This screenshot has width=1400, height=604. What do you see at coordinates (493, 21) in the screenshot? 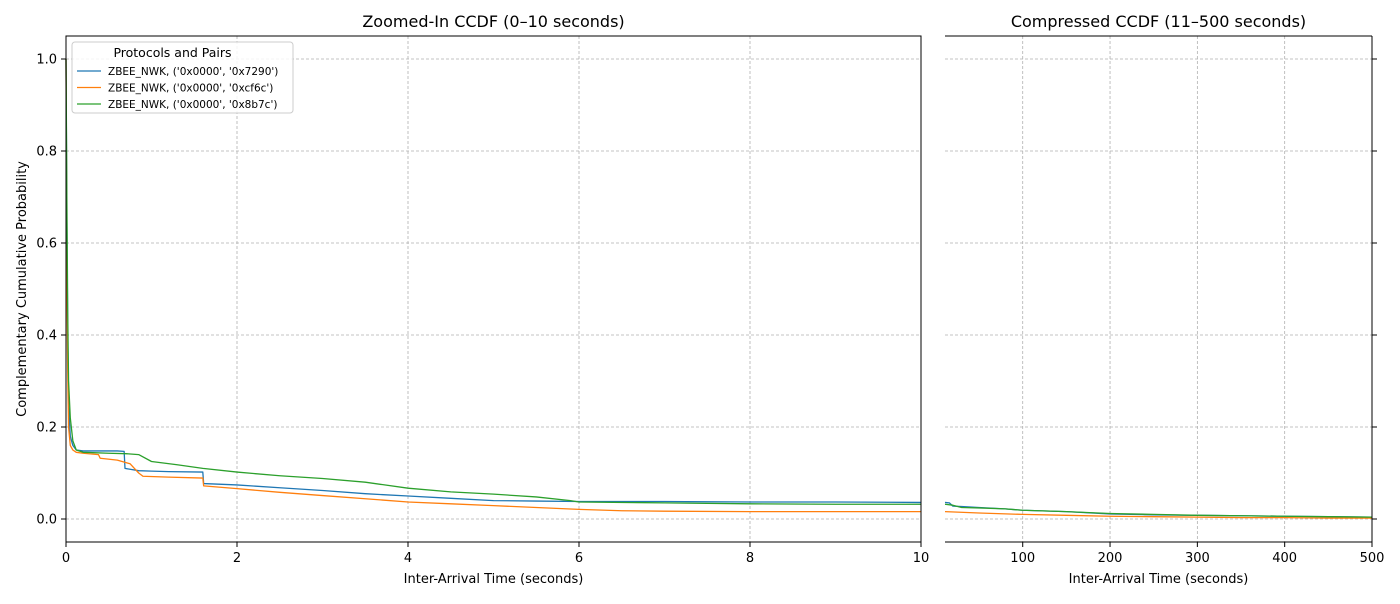
I see `left-chart-title: Zoomed-In CCDF (0–10 seconds)` at bounding box center [493, 21].